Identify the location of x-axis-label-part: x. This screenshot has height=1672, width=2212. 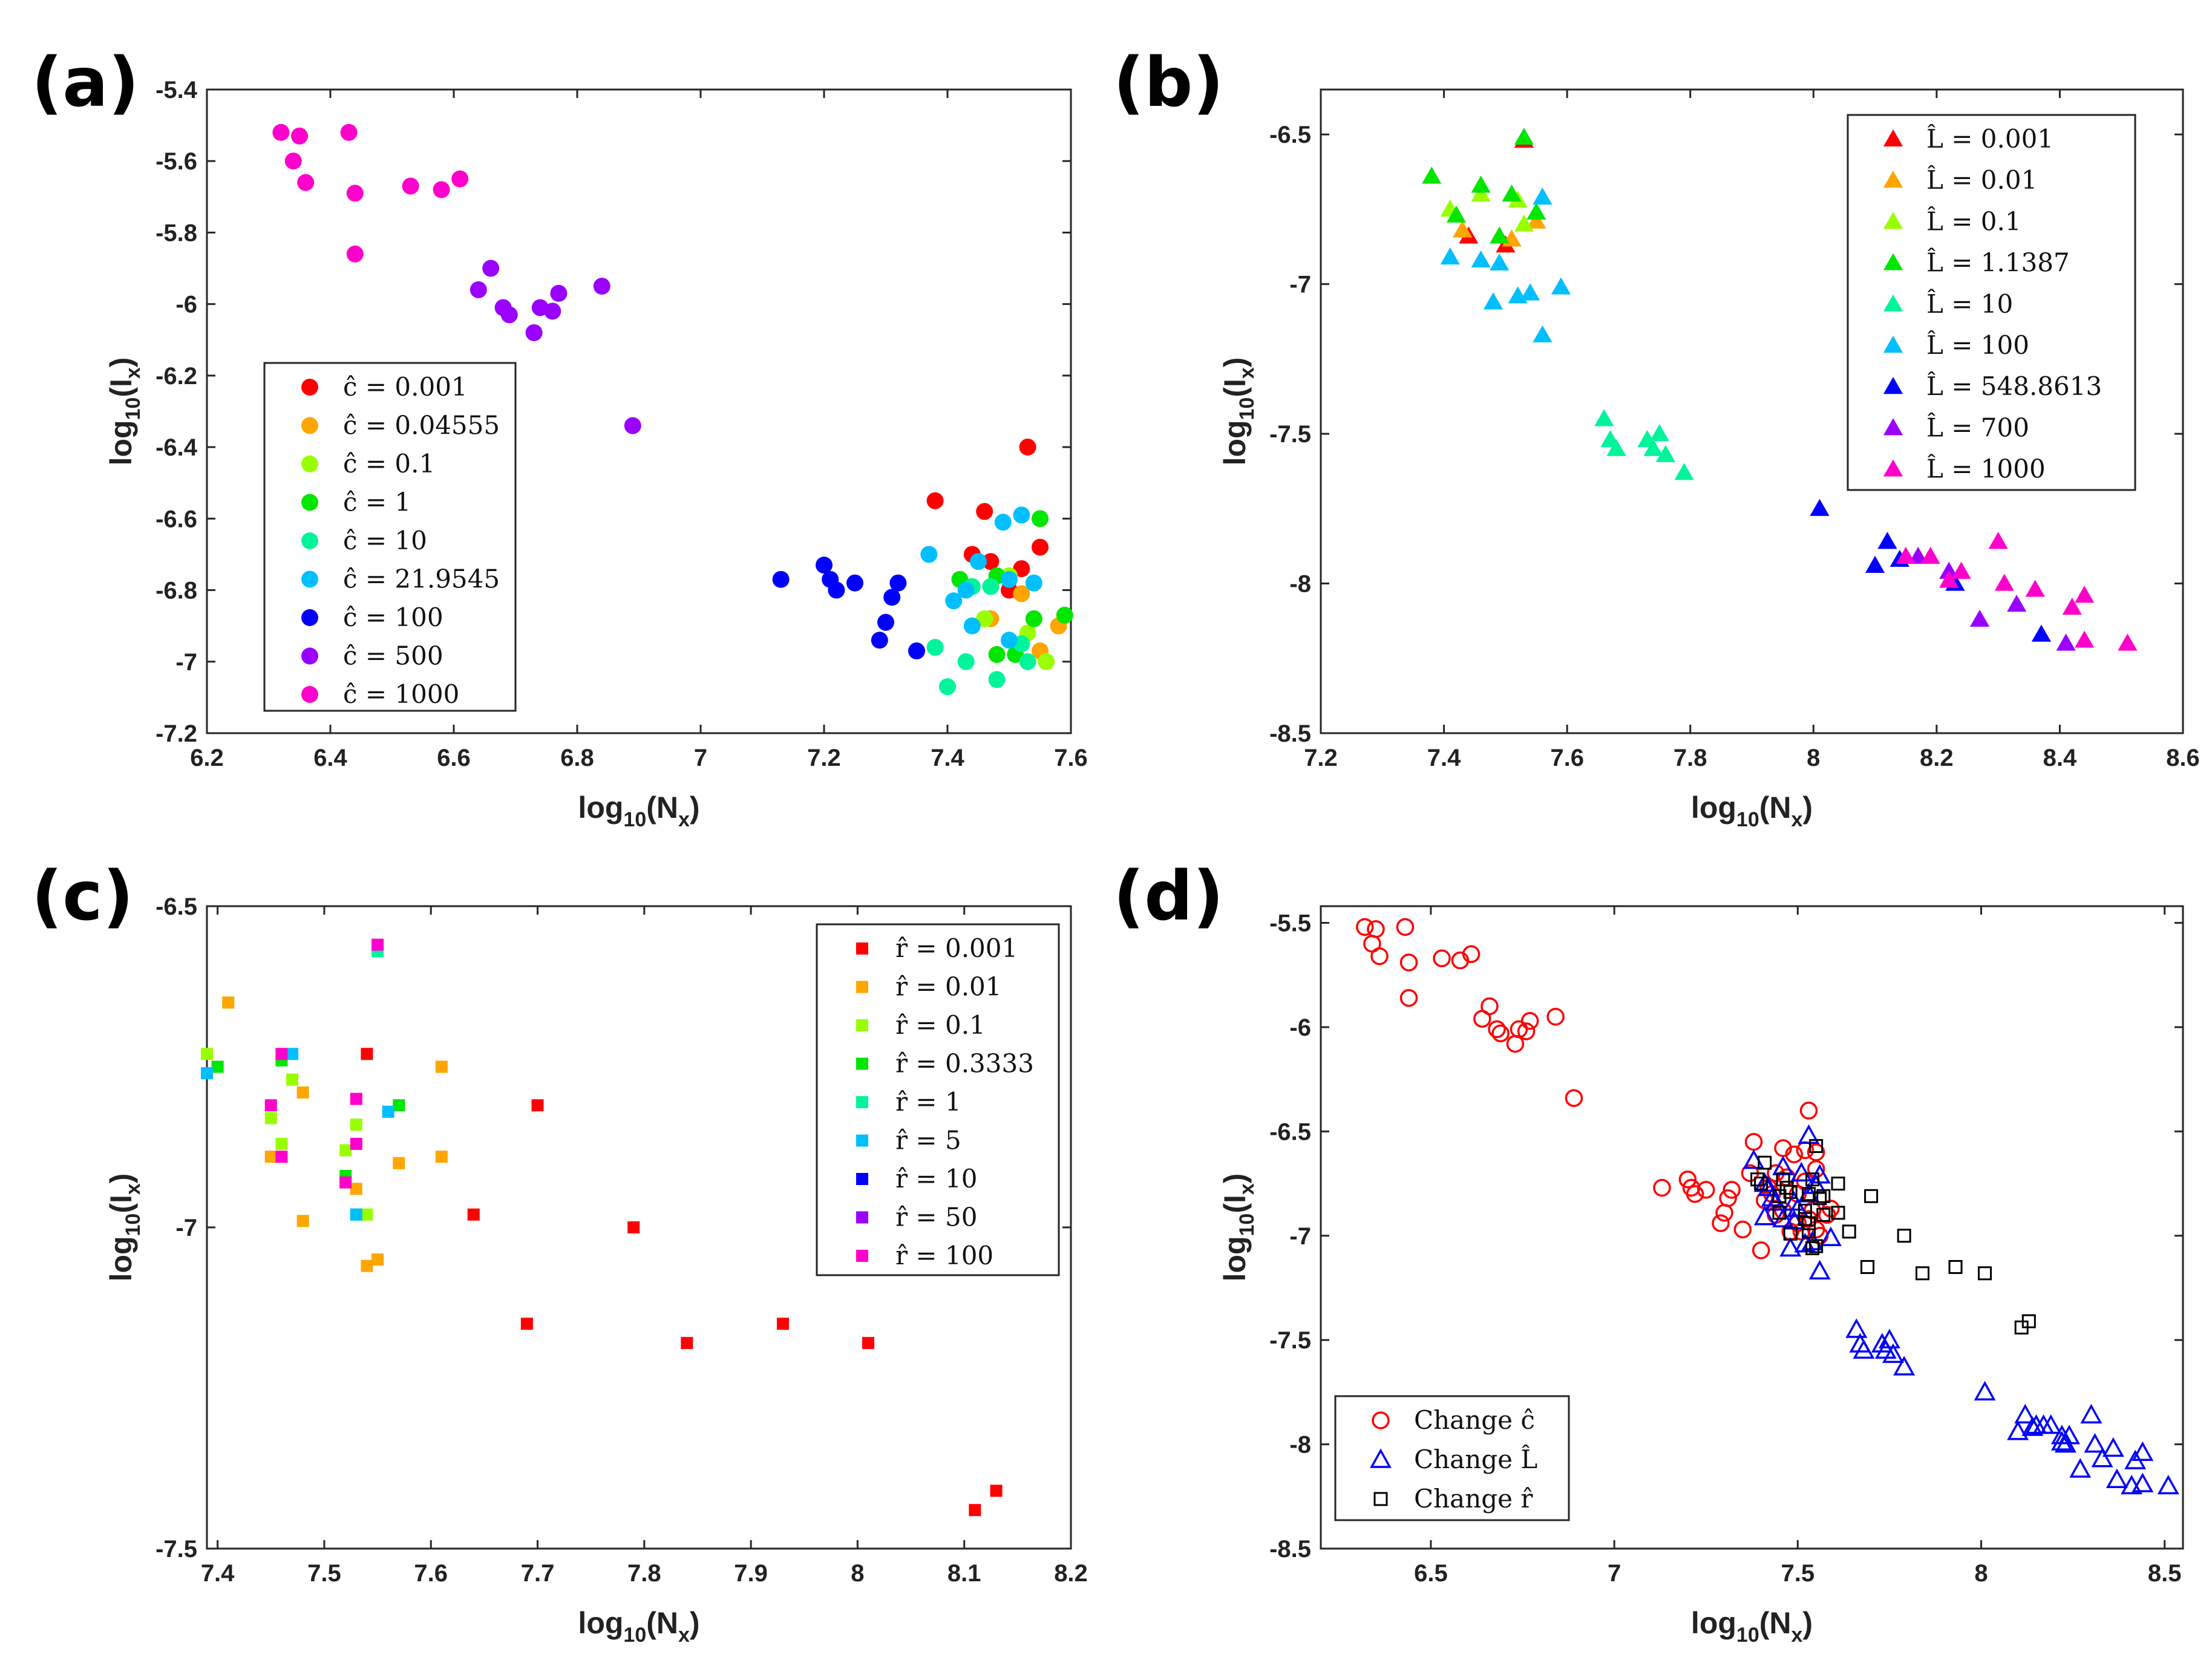
(684, 819).